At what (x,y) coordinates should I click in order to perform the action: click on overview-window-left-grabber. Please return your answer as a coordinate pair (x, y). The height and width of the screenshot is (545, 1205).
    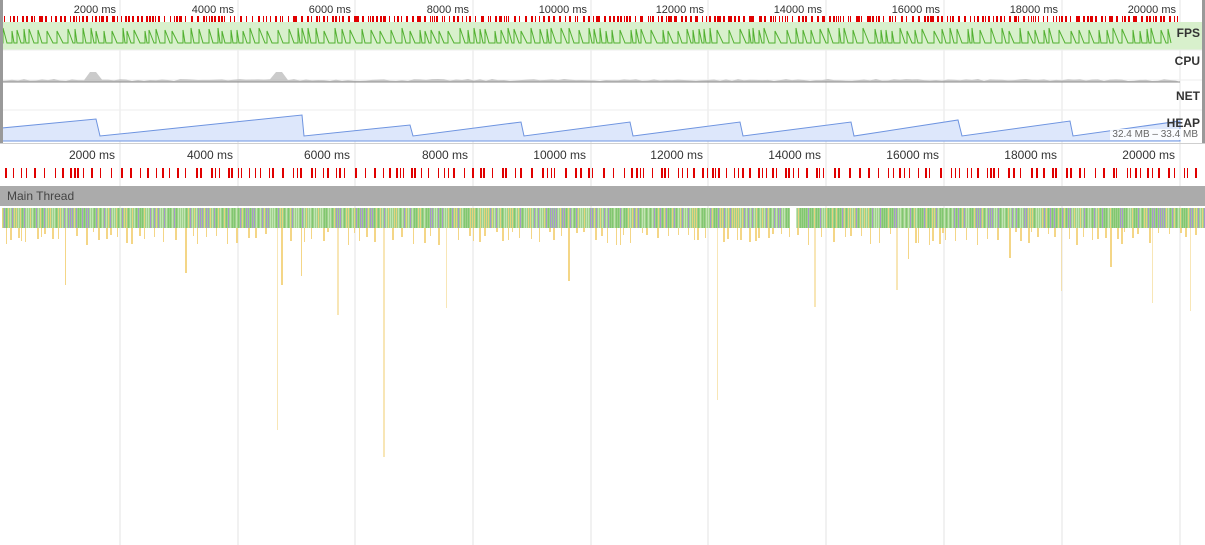
    Looking at the image, I should click on (1, 71).